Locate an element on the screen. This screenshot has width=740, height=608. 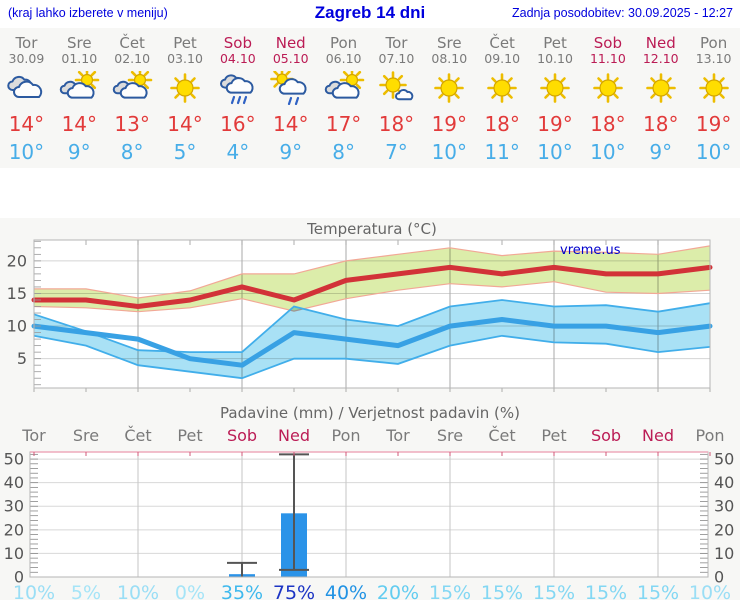
day-date: 13.10 is located at coordinates (713, 58).